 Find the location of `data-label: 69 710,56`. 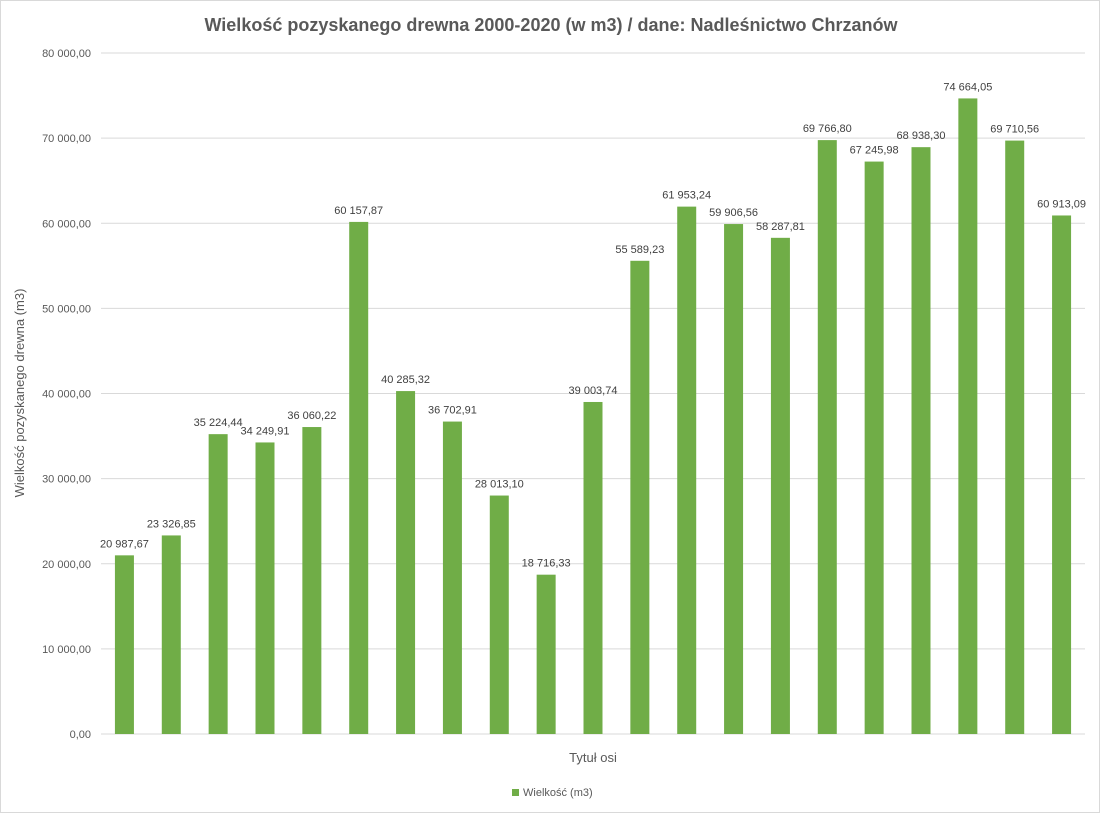

data-label: 69 710,56 is located at coordinates (1014, 130).